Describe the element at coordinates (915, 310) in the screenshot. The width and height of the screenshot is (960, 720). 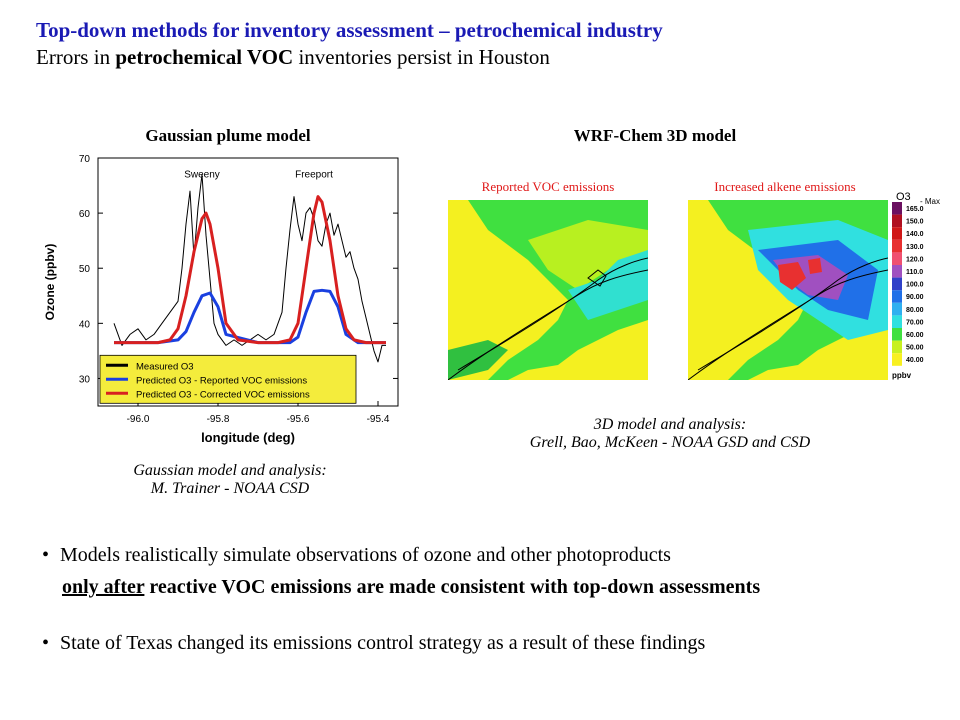
I see `colorbar-level: 80.00` at that location.